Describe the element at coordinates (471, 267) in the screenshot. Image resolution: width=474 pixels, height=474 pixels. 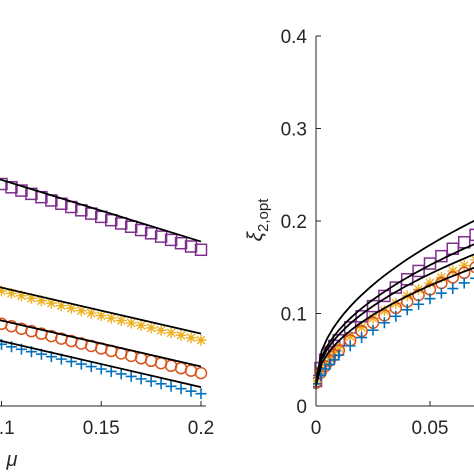
I see `right-circle-point` at that location.